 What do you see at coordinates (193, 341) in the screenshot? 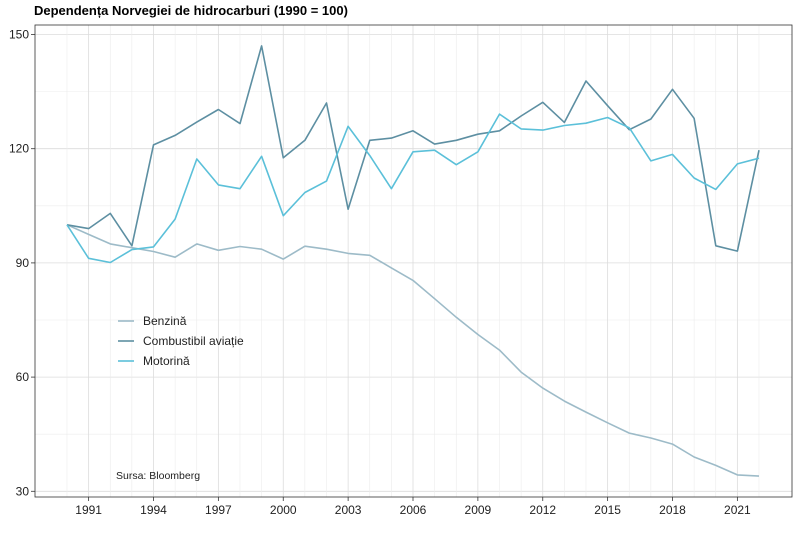
I see `legend-label: Combustibil aviație` at bounding box center [193, 341].